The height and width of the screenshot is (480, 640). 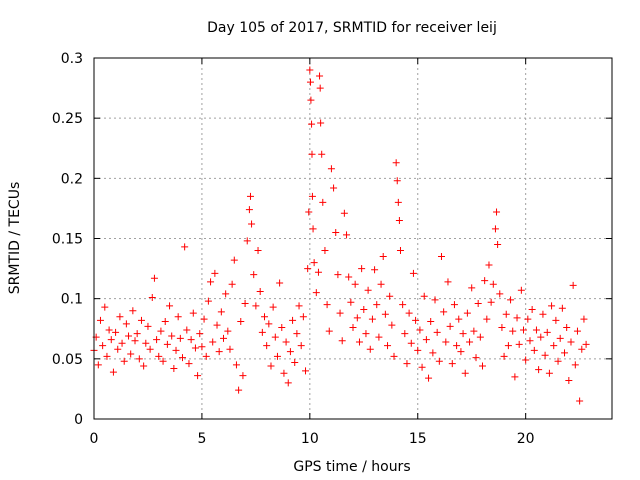 I want to click on x-tick-label: 20, so click(x=526, y=439).